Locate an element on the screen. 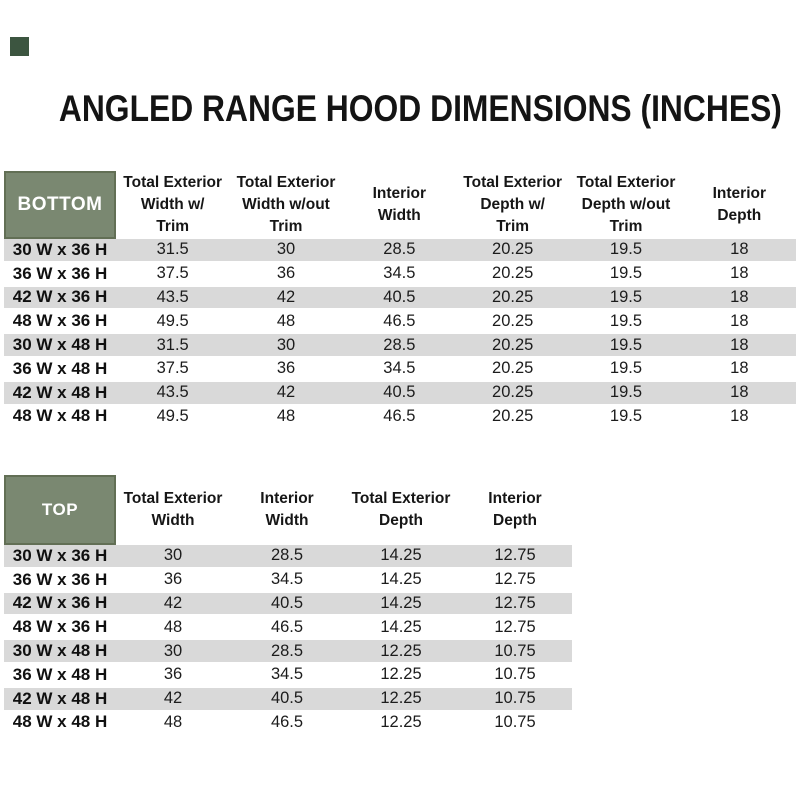 Image resolution: width=800 pixels, height=800 pixels. row-label-cell: 42 W x 36 H is located at coordinates (60, 297).